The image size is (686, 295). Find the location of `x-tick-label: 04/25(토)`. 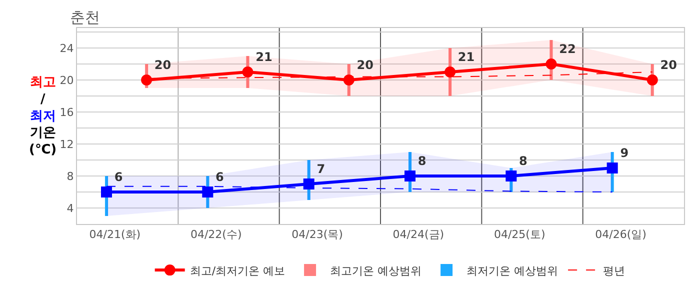

x-tick-label: 04/25(토) is located at coordinates (520, 235).